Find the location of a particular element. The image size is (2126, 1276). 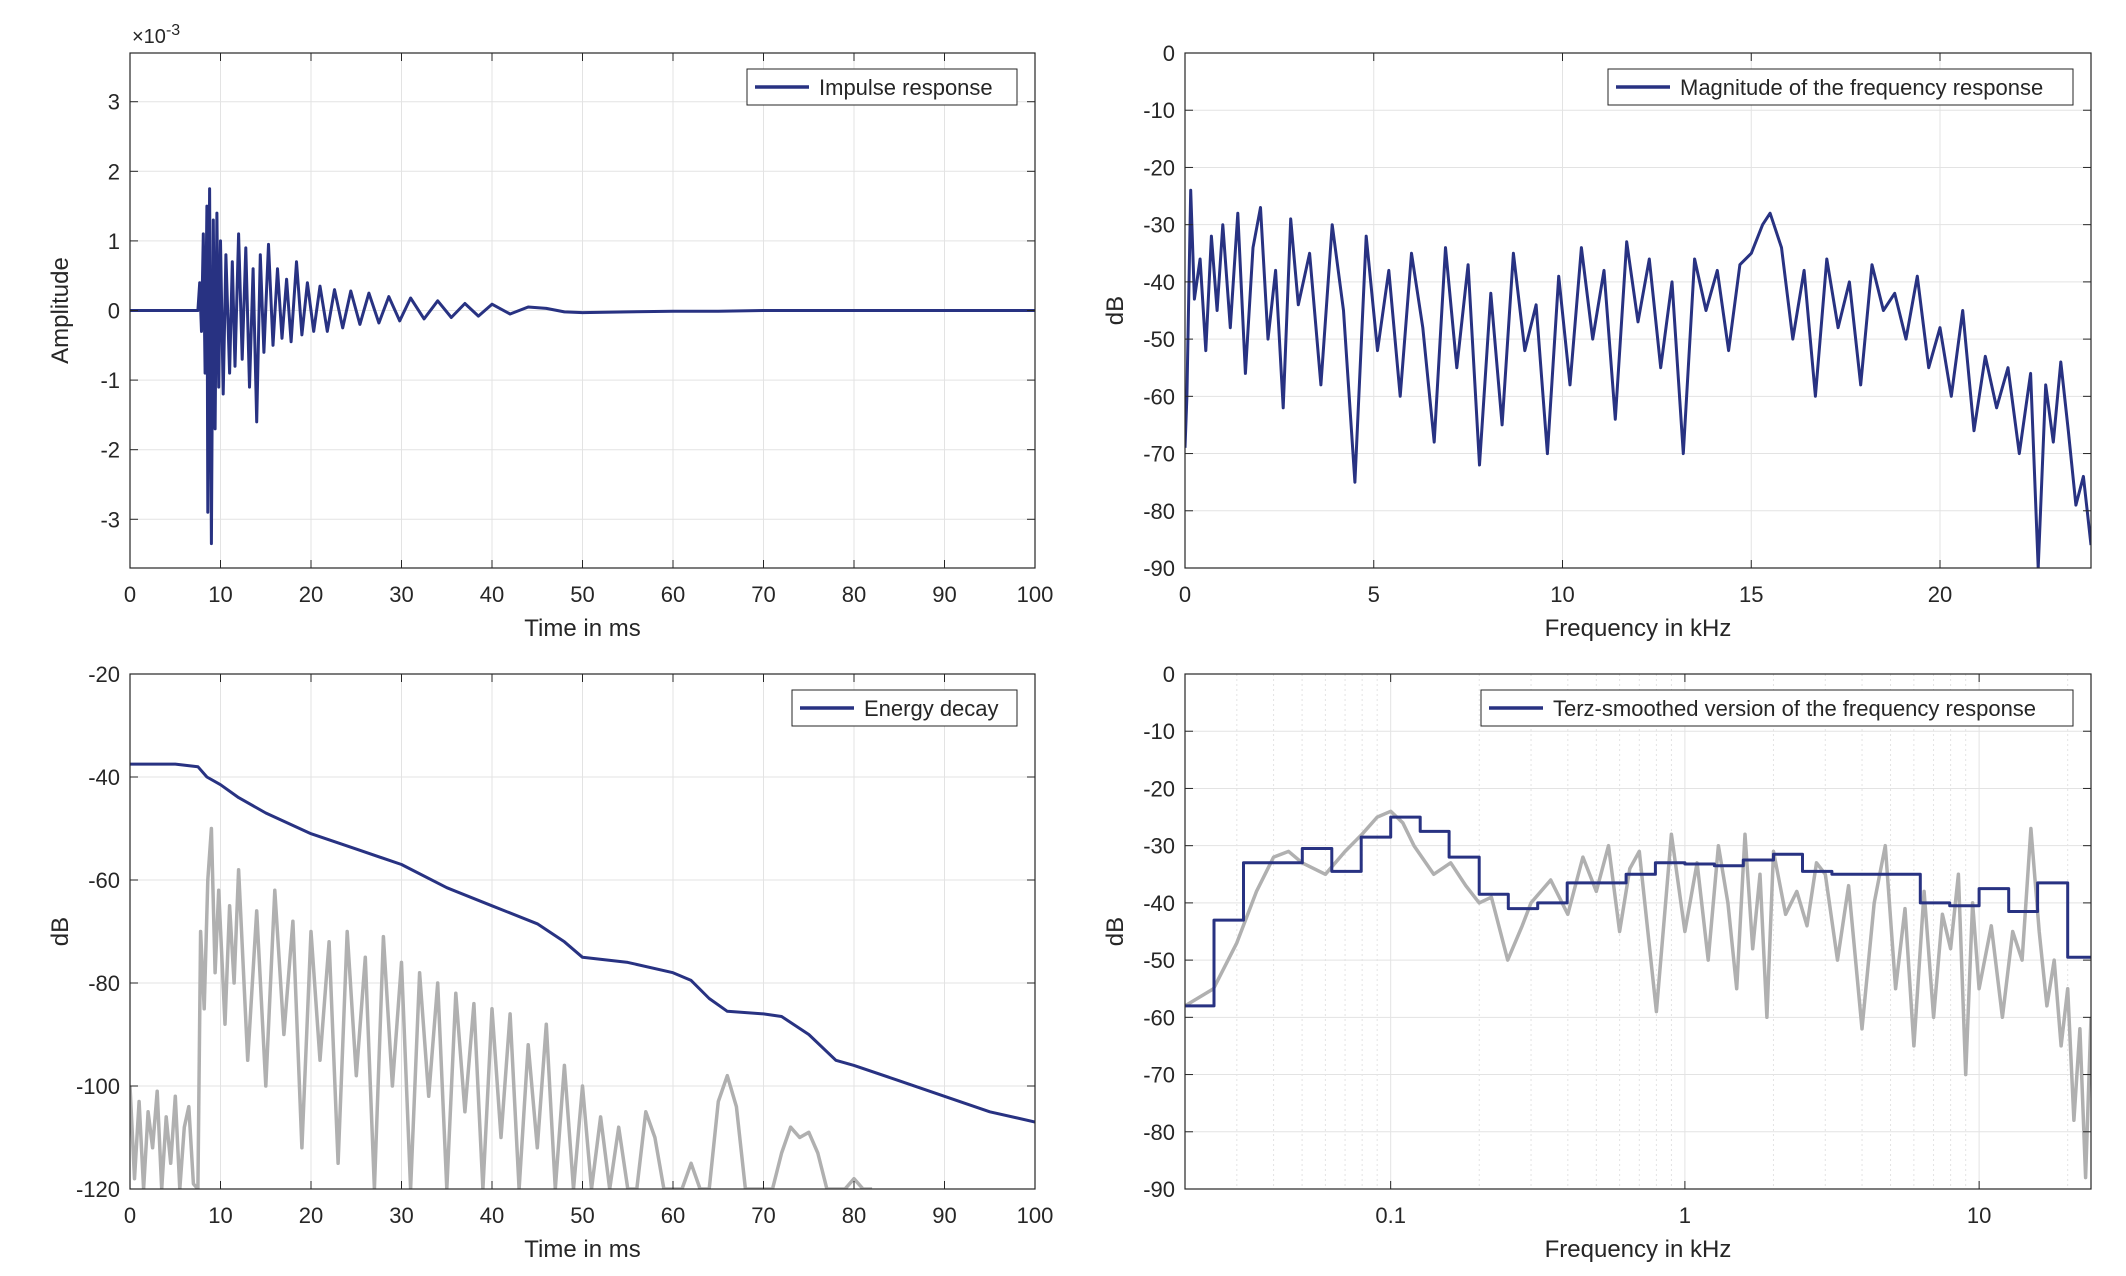

legend-label: Energy decay is located at coordinates (931, 708).